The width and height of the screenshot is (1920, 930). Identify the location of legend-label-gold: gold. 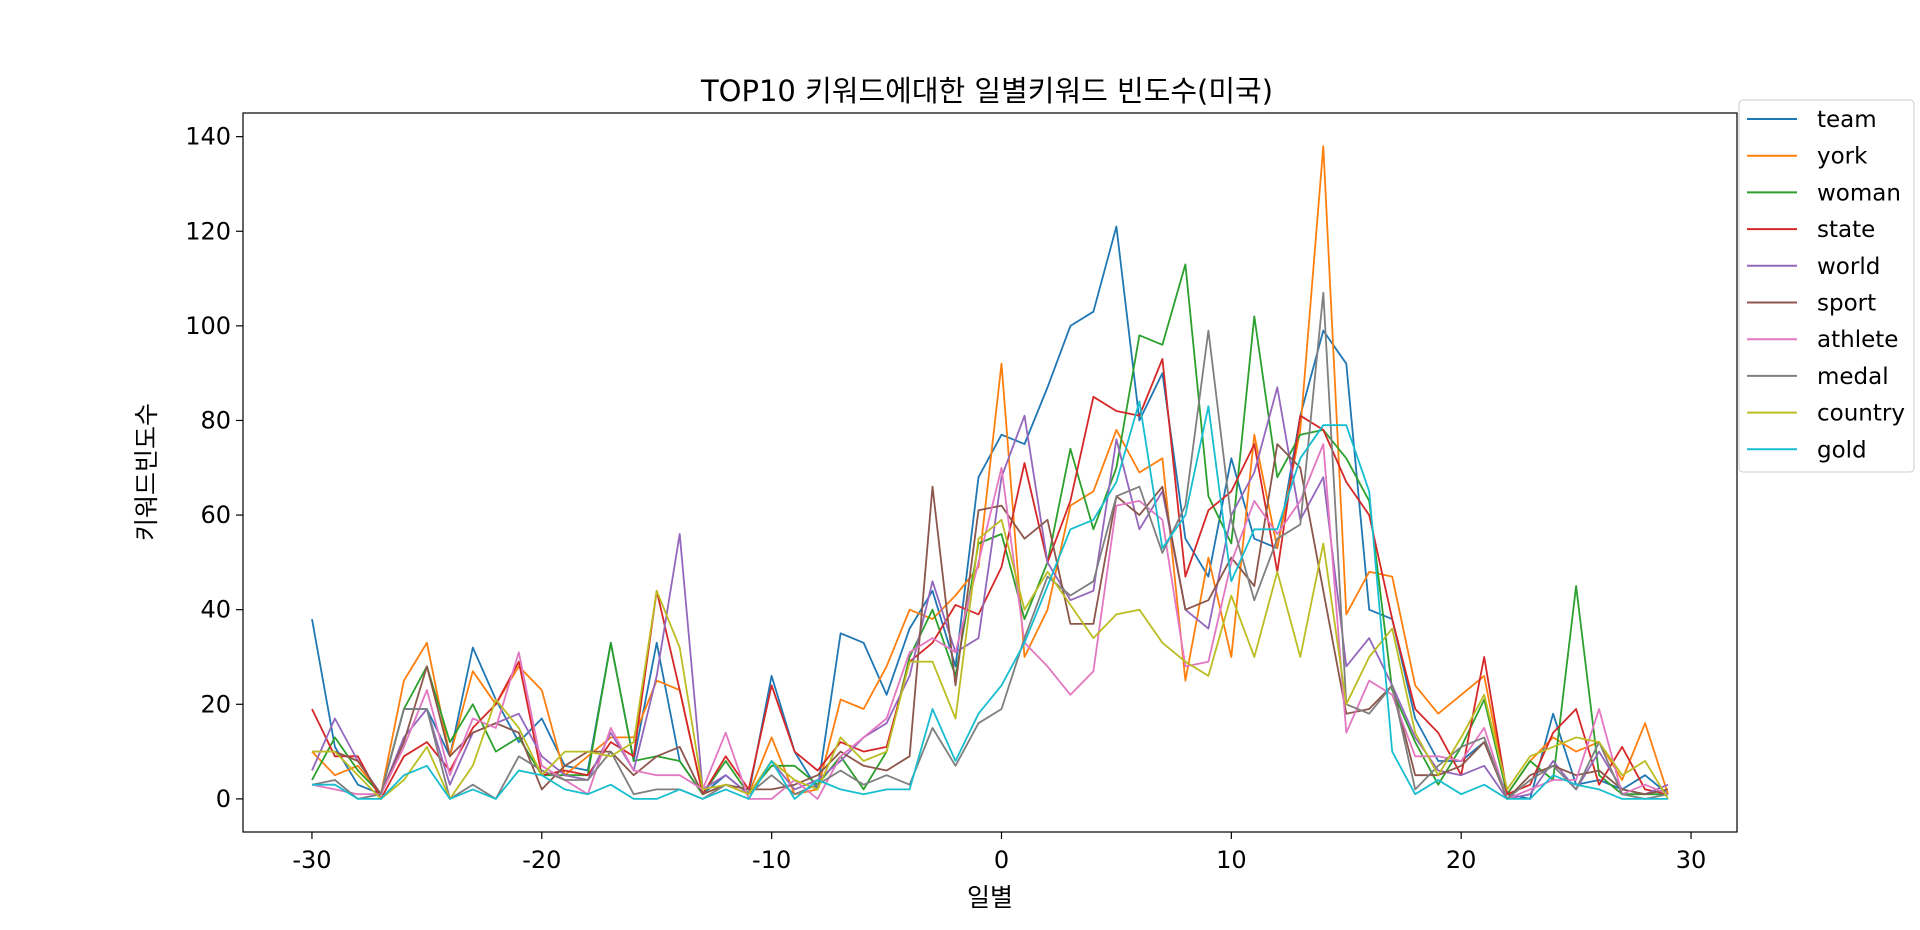
(1842, 450).